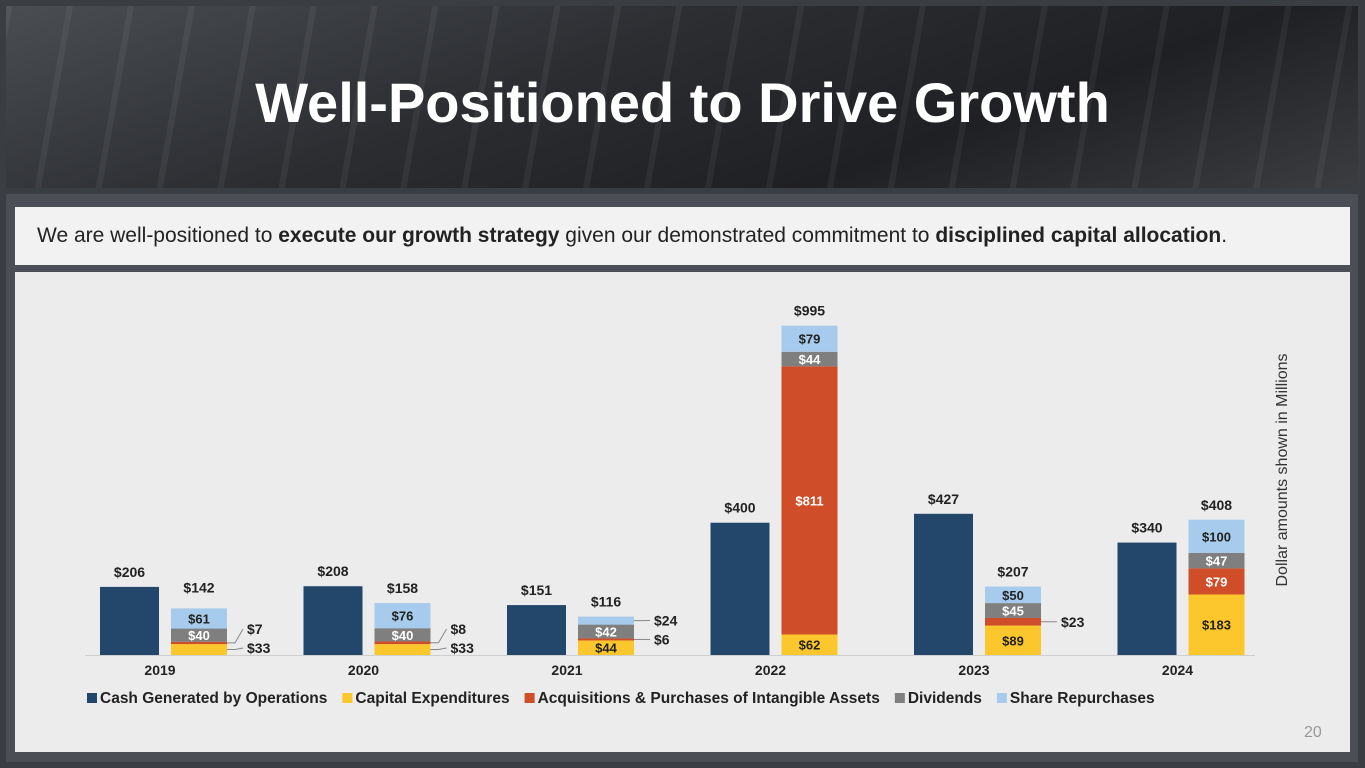 The width and height of the screenshot is (1365, 768). Describe the element at coordinates (432, 698) in the screenshot. I see `legend-item: Capital Expenditures` at that location.